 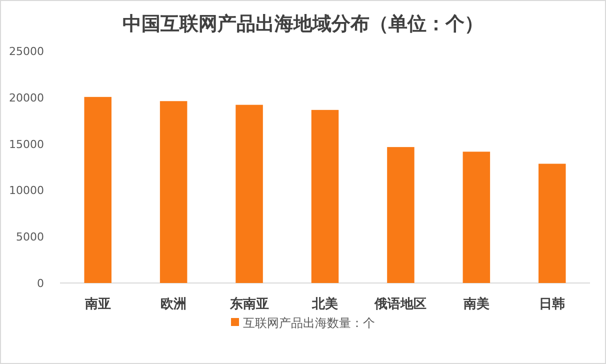 I want to click on x-tick-label: 北美, so click(x=324, y=304).